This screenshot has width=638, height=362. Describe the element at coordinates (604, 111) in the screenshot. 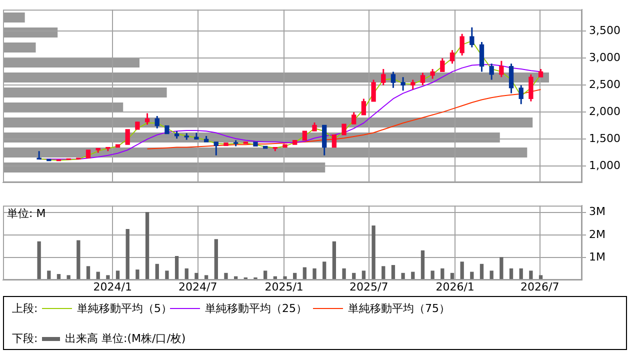

I see `y-tick-label: 2,000` at that location.